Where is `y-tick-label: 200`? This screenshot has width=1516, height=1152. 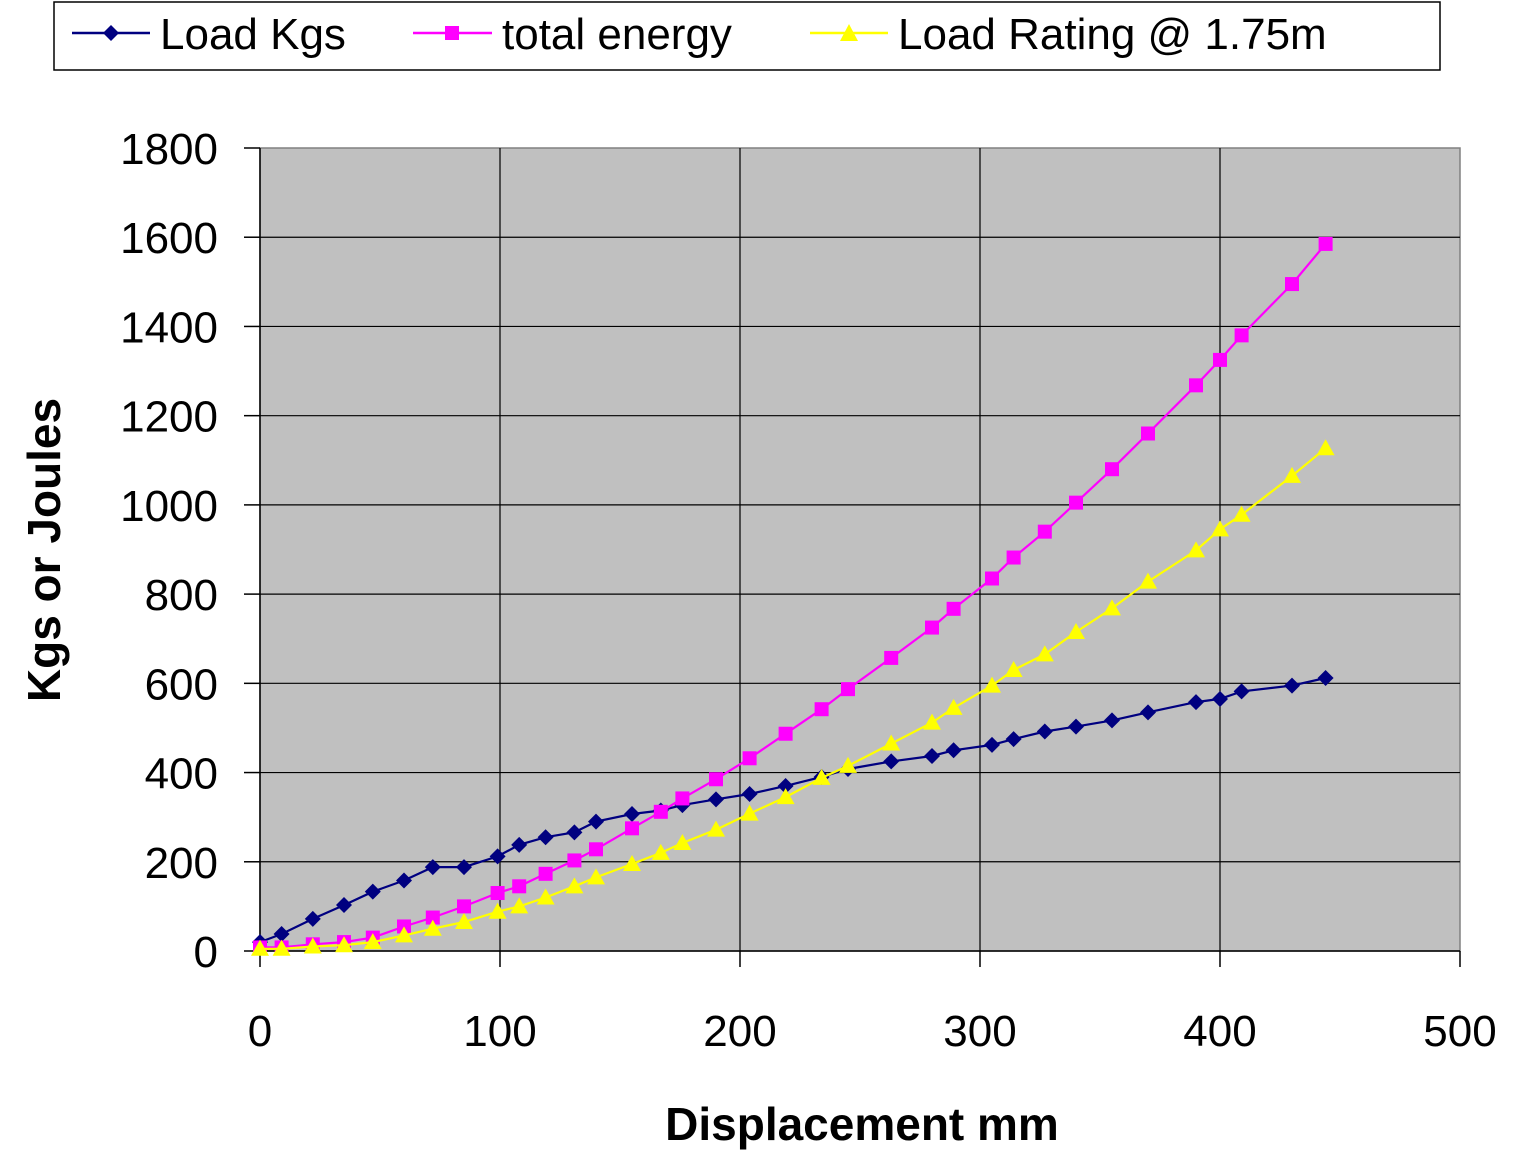
y-tick-label: 200 is located at coordinates (181, 863).